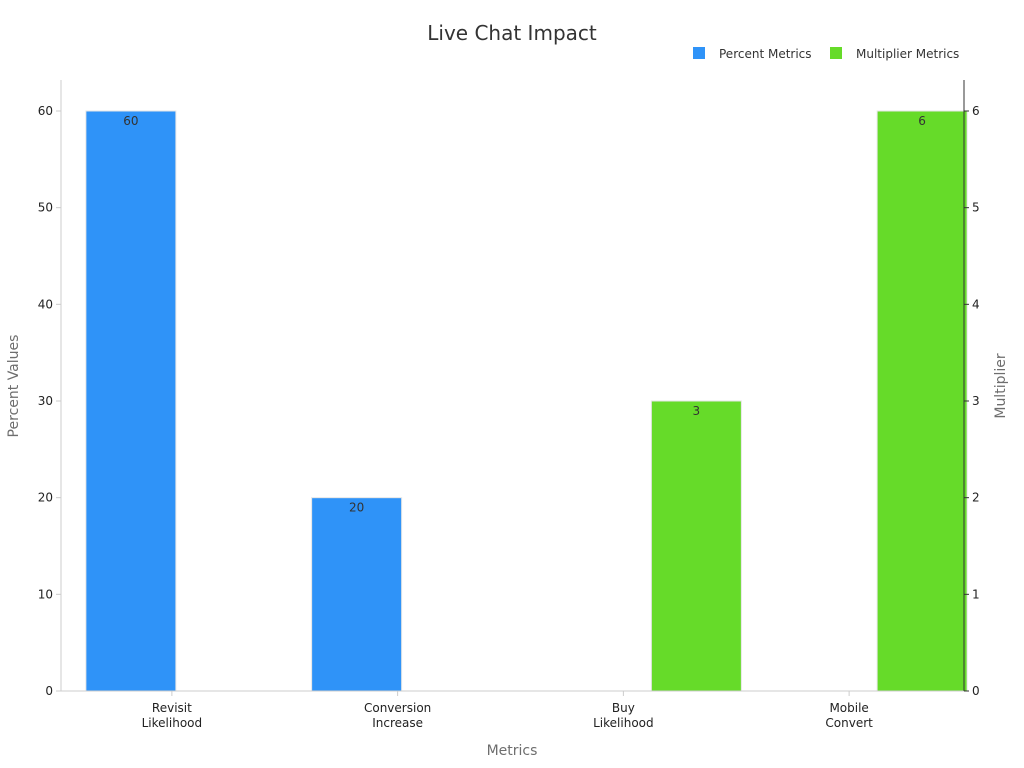  I want to click on right-tick-label: 3, so click(976, 401).